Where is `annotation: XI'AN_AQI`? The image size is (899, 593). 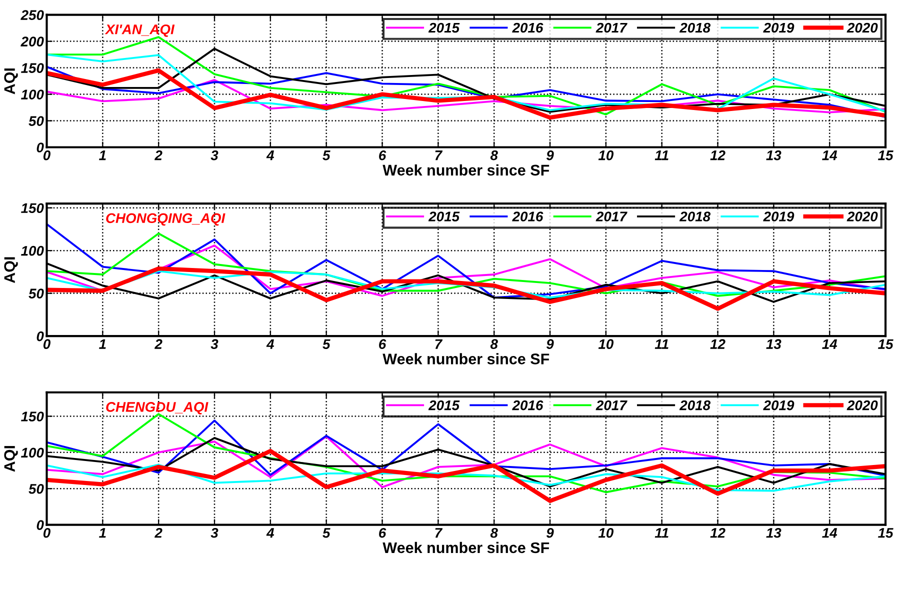
annotation: XI'AN_AQI is located at coordinates (139, 30).